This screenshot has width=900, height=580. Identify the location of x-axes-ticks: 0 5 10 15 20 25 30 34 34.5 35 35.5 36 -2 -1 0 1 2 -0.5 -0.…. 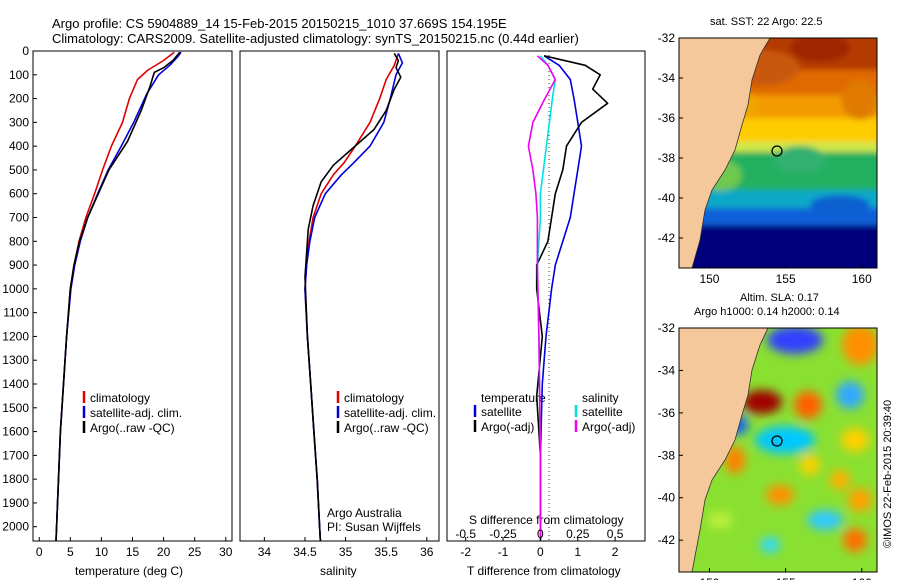
(330, 543).